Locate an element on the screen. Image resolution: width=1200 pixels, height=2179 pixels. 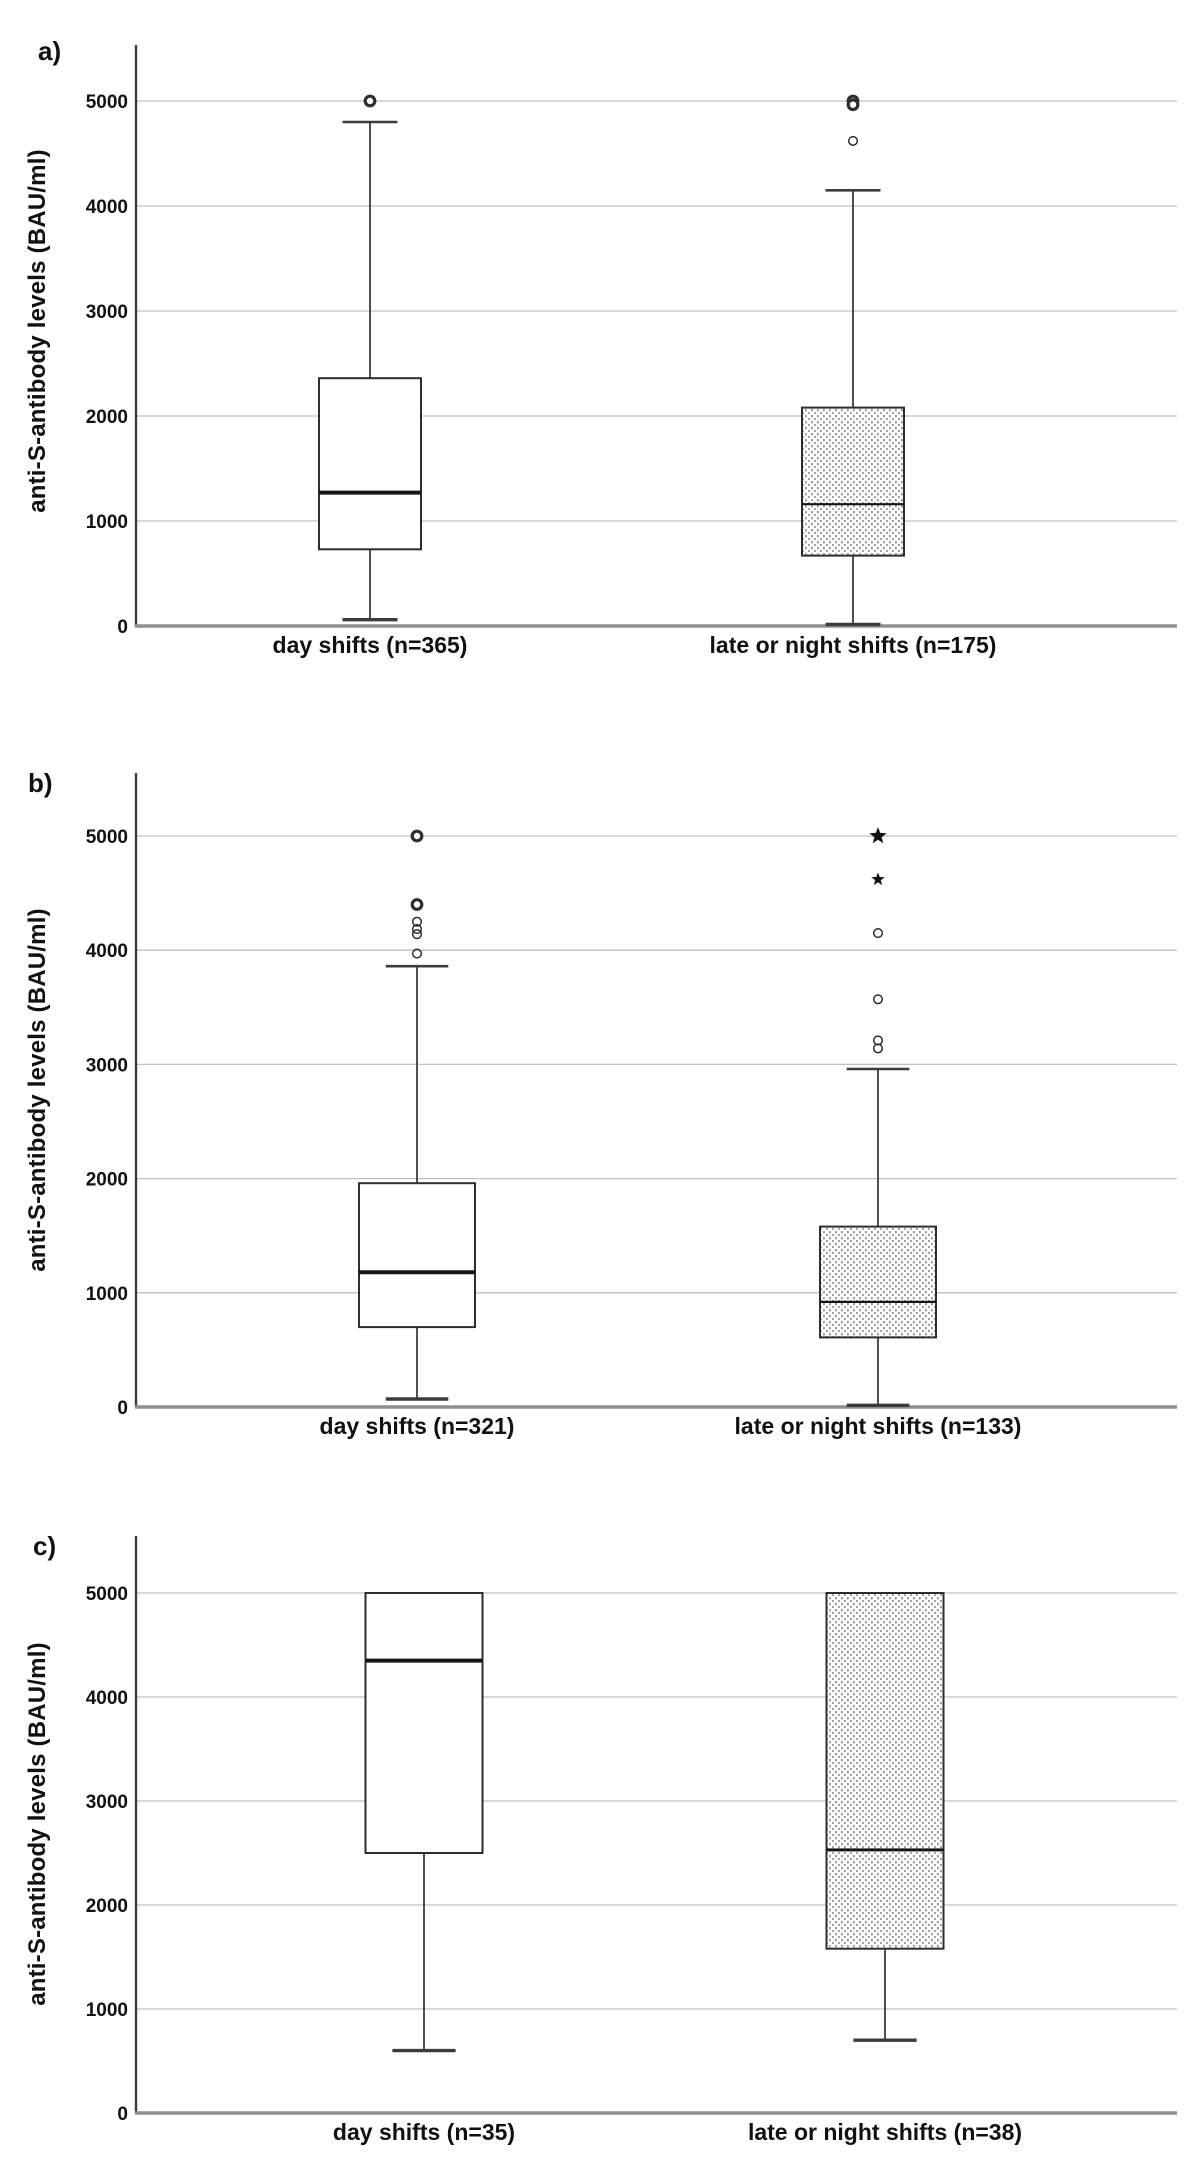
x-category-label-late-night-shifts: late or night shifts (n=133) is located at coordinates (878, 1426).